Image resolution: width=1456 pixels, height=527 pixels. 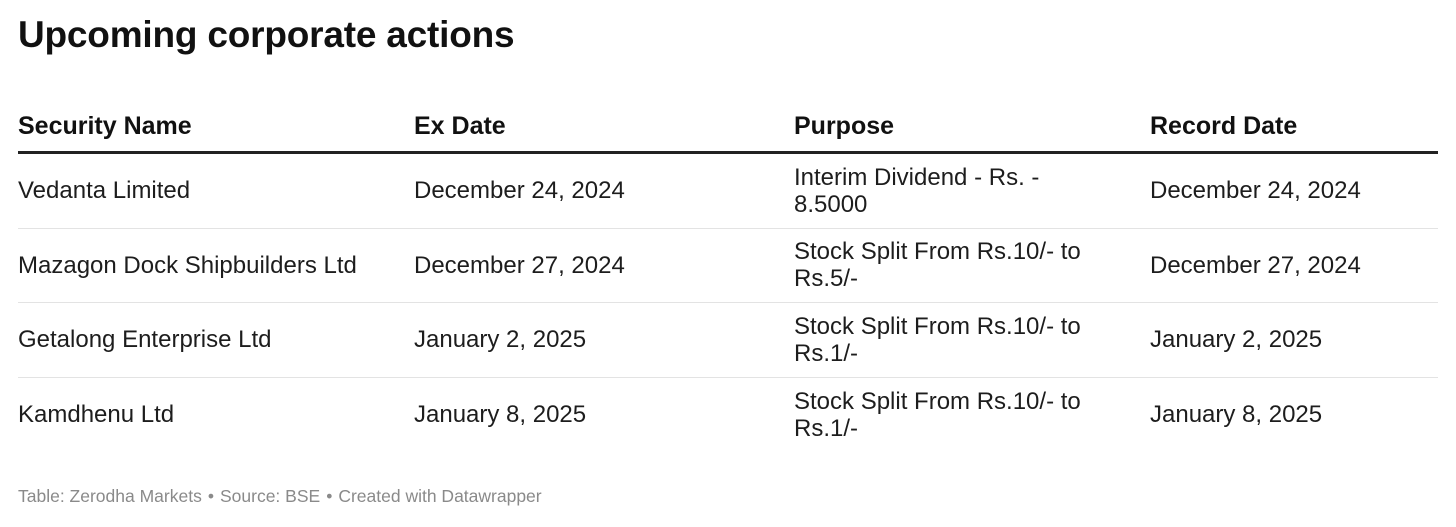 I want to click on cell-purpose: Stock Split From Rs.10/- to Rs.5/-, so click(x=937, y=265).